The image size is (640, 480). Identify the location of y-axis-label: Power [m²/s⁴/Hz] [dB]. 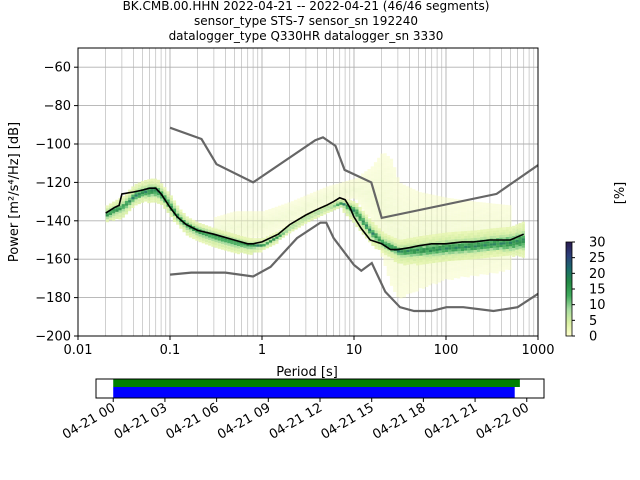
(14, 192).